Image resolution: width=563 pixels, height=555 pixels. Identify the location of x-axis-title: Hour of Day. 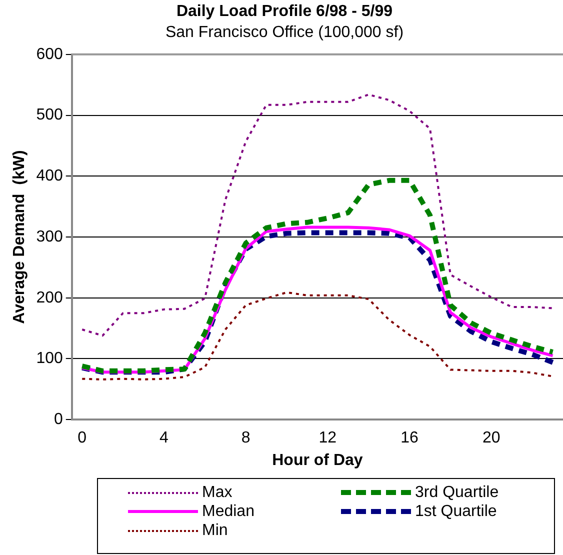
(317, 460).